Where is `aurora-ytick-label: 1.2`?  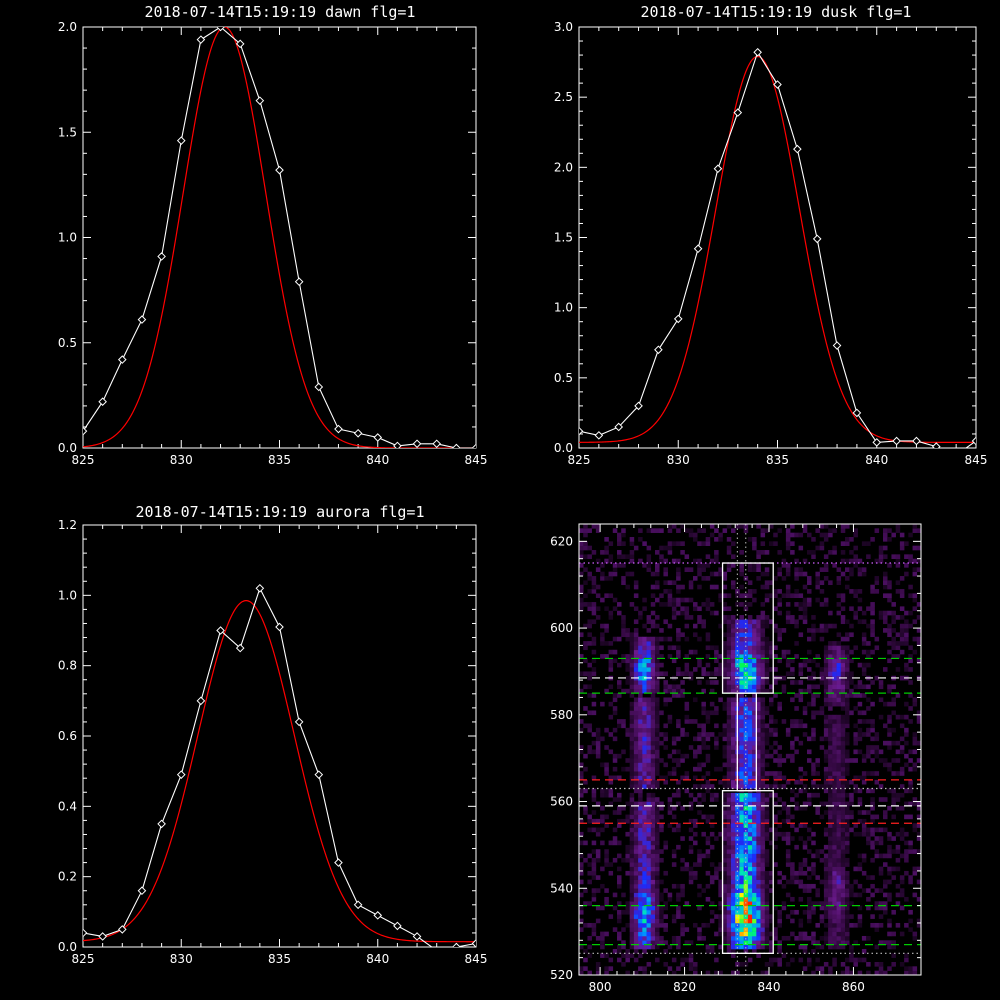 aurora-ytick-label: 1.2 is located at coordinates (67, 525).